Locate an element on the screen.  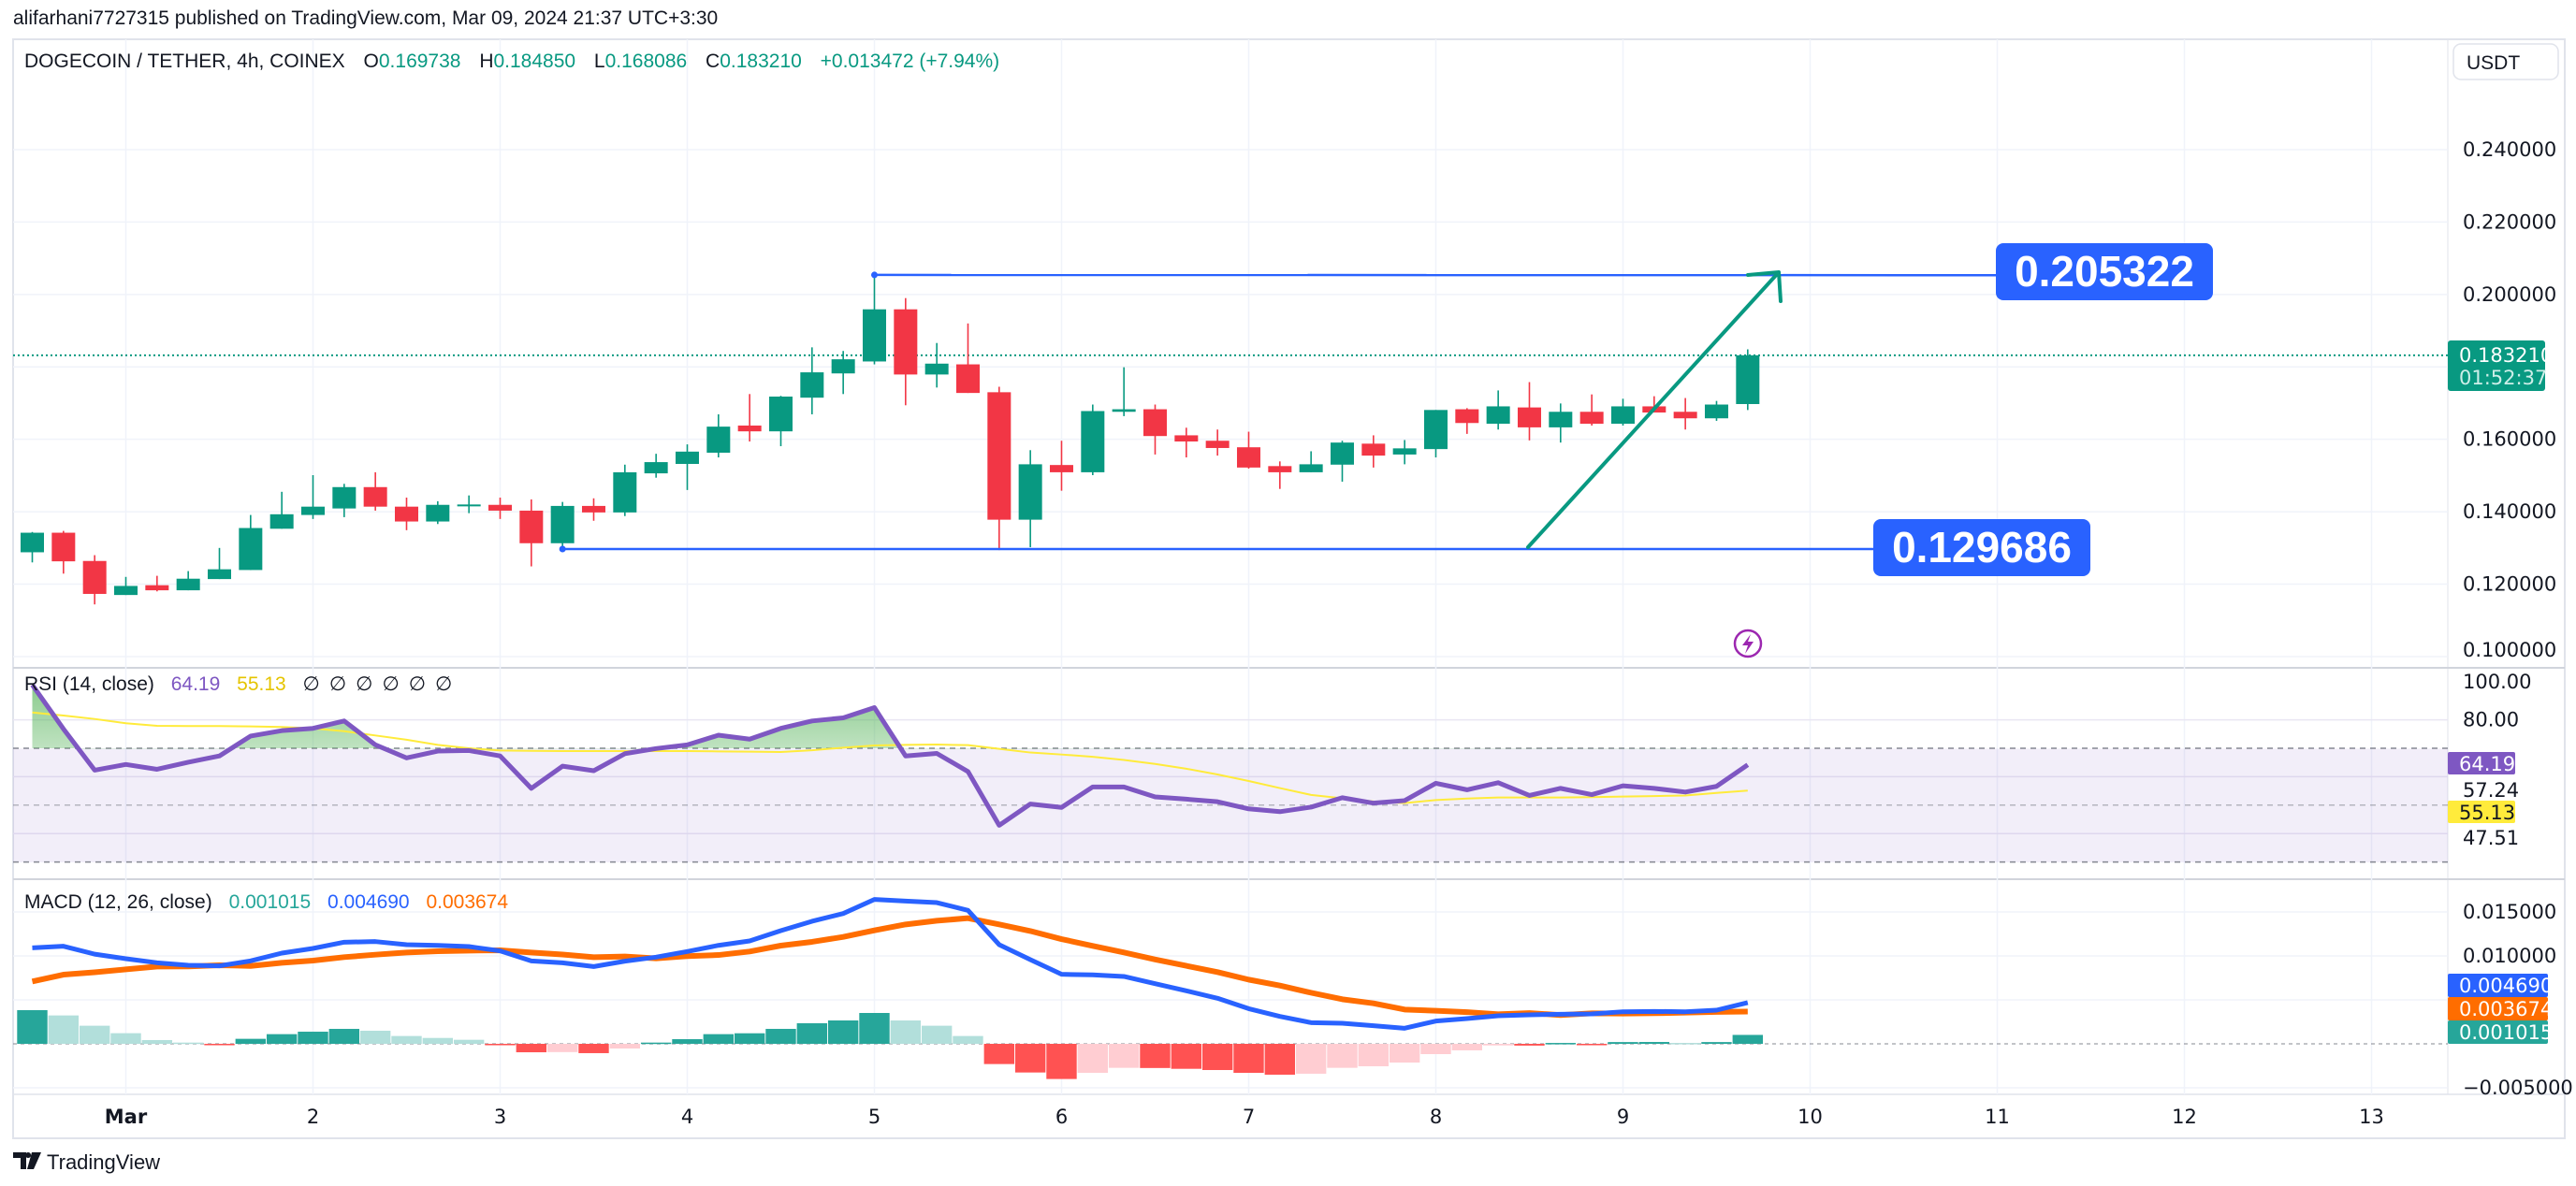
close-value: 0.183210 is located at coordinates (761, 61).